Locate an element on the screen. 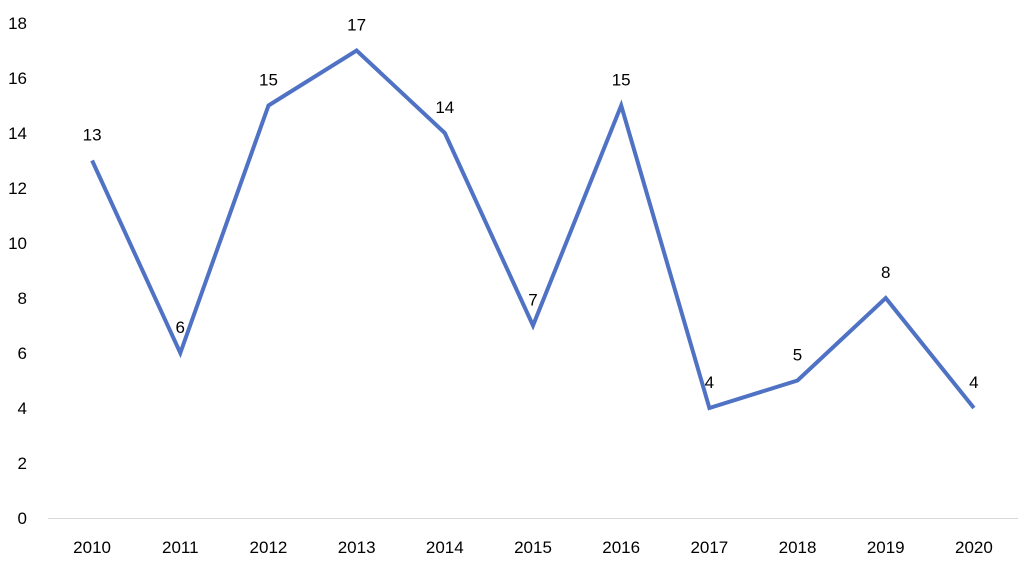 Image resolution: width=1024 pixels, height=568 pixels. y-tick-label: 16 is located at coordinates (17, 78).